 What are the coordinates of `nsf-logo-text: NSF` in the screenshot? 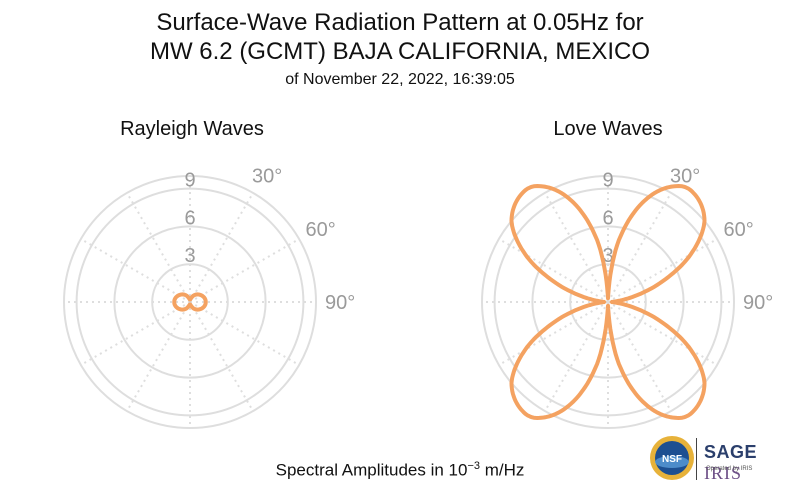 It's located at (672, 459).